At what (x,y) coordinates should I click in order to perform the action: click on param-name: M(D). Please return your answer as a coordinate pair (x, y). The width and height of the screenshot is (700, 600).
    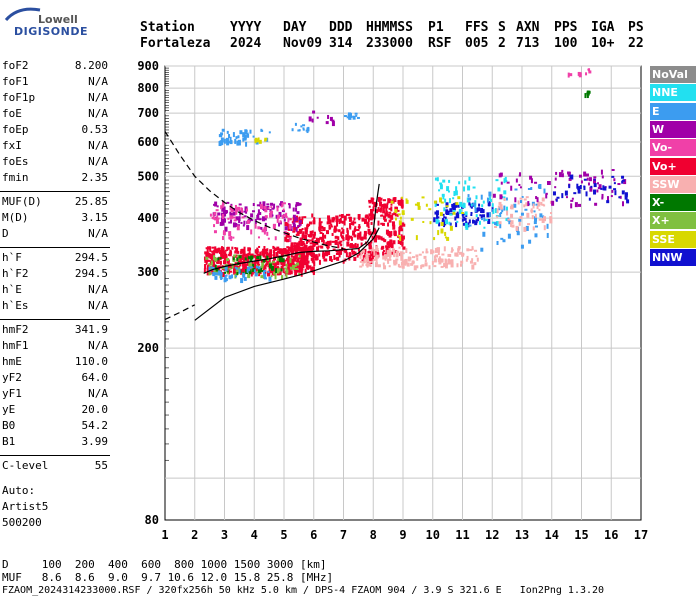
    Looking at the image, I should click on (15, 217).